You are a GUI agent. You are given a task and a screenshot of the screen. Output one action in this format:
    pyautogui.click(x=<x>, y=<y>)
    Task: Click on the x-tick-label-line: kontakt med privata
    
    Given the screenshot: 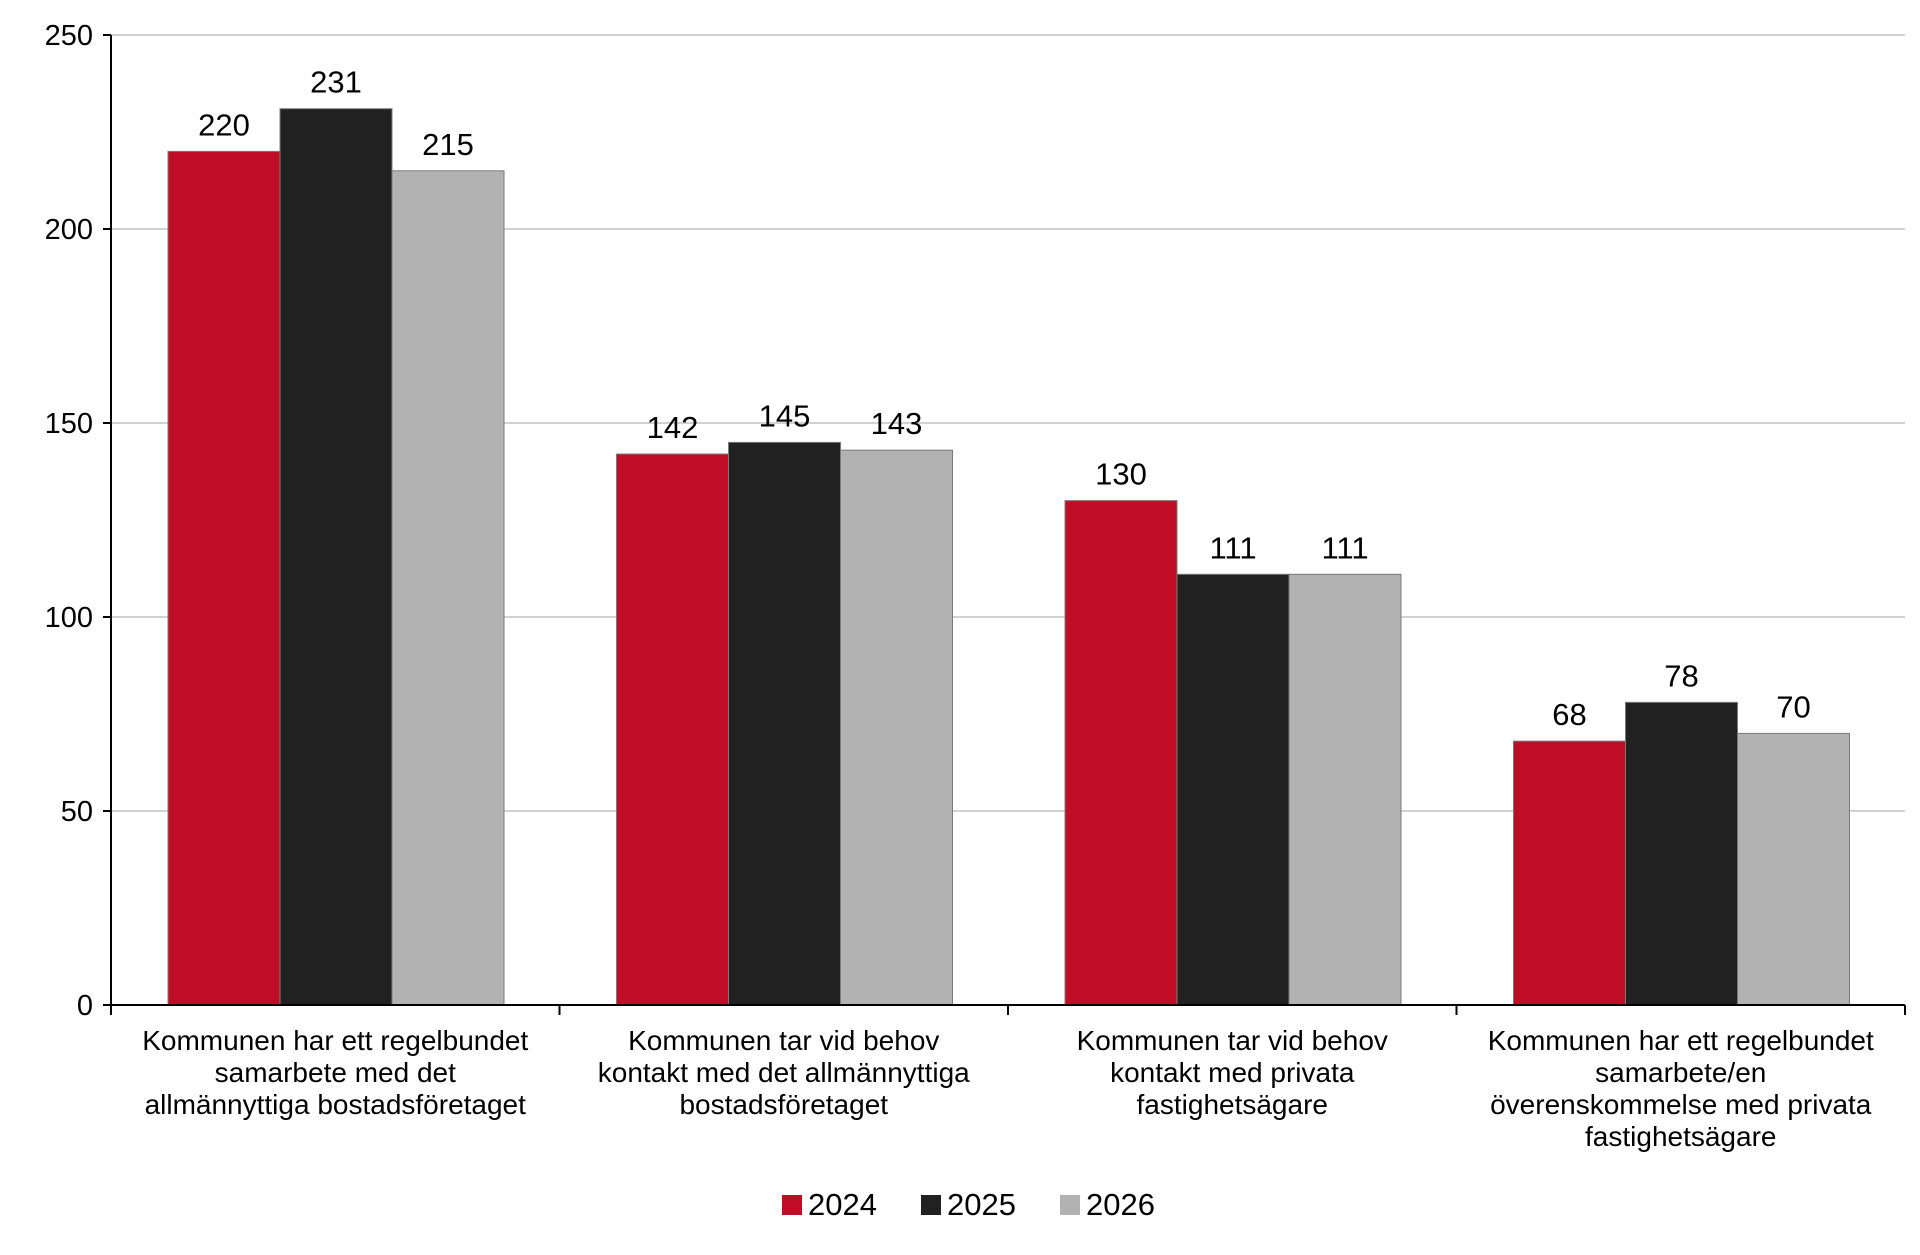 What is the action you would take?
    pyautogui.click(x=1232, y=1072)
    